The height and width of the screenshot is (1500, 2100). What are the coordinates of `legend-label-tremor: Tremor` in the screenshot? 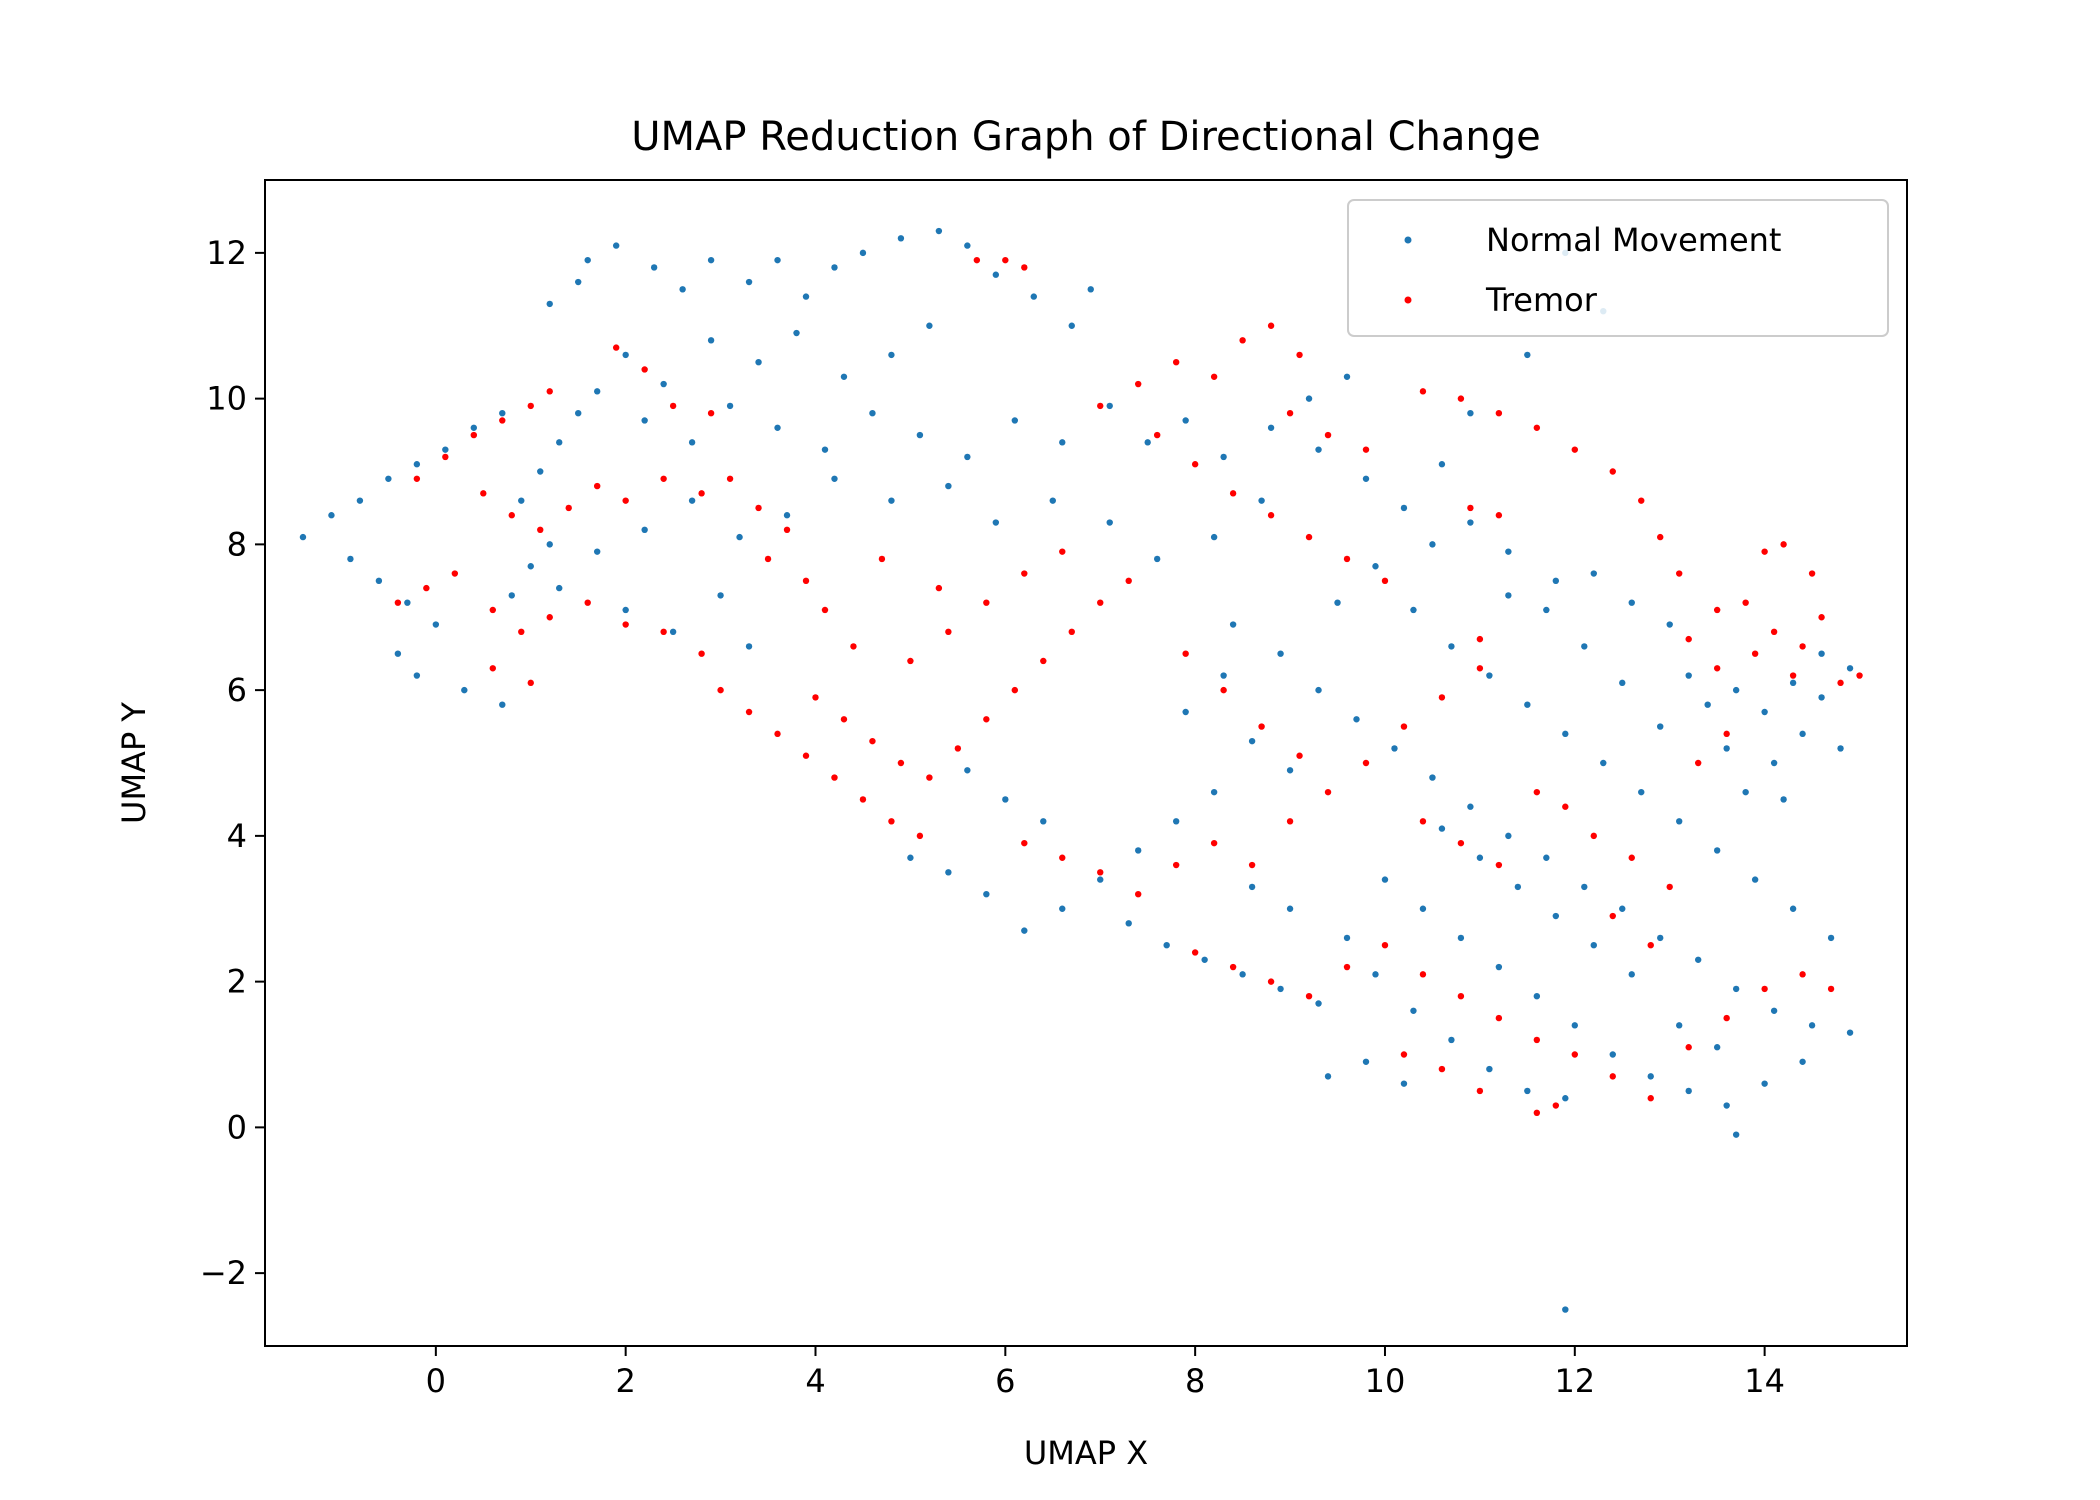 It's located at (1541, 300).